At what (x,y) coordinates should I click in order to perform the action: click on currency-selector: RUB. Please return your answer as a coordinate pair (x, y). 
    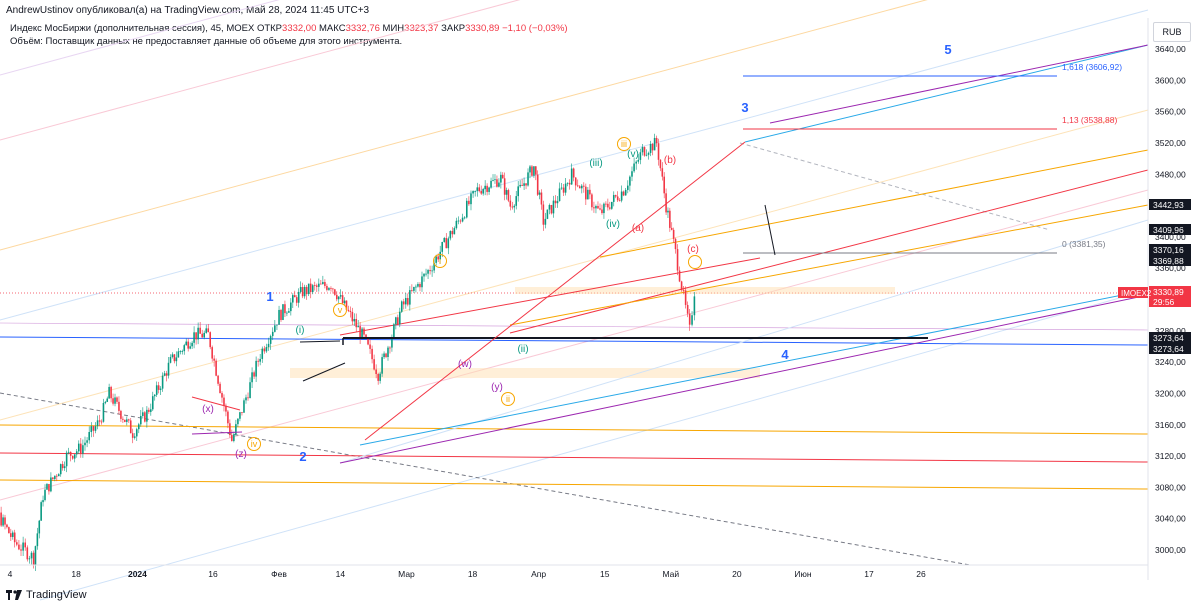
    Looking at the image, I should click on (1172, 32).